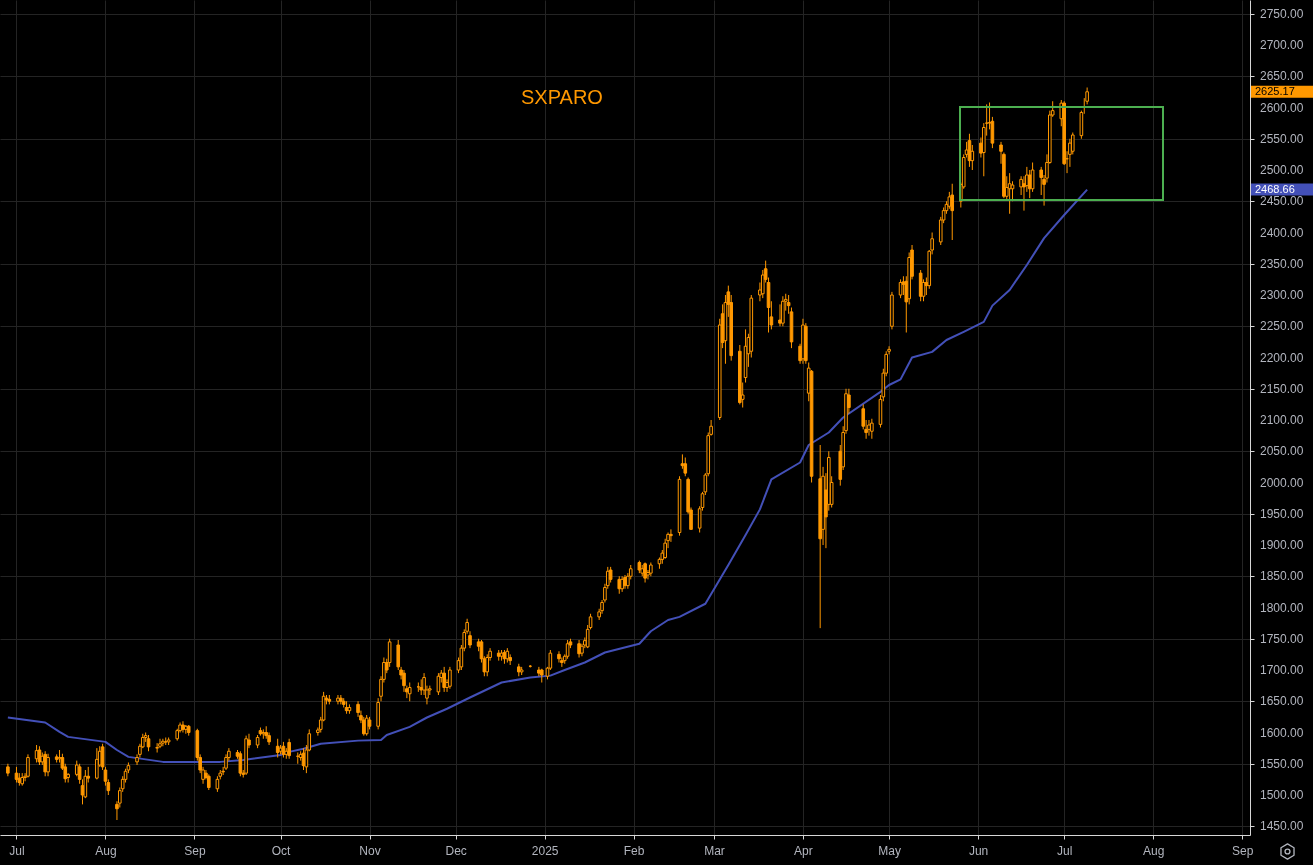 The width and height of the screenshot is (1313, 865). What do you see at coordinates (1282, 576) in the screenshot?
I see `y-tick-label: 1850.00` at bounding box center [1282, 576].